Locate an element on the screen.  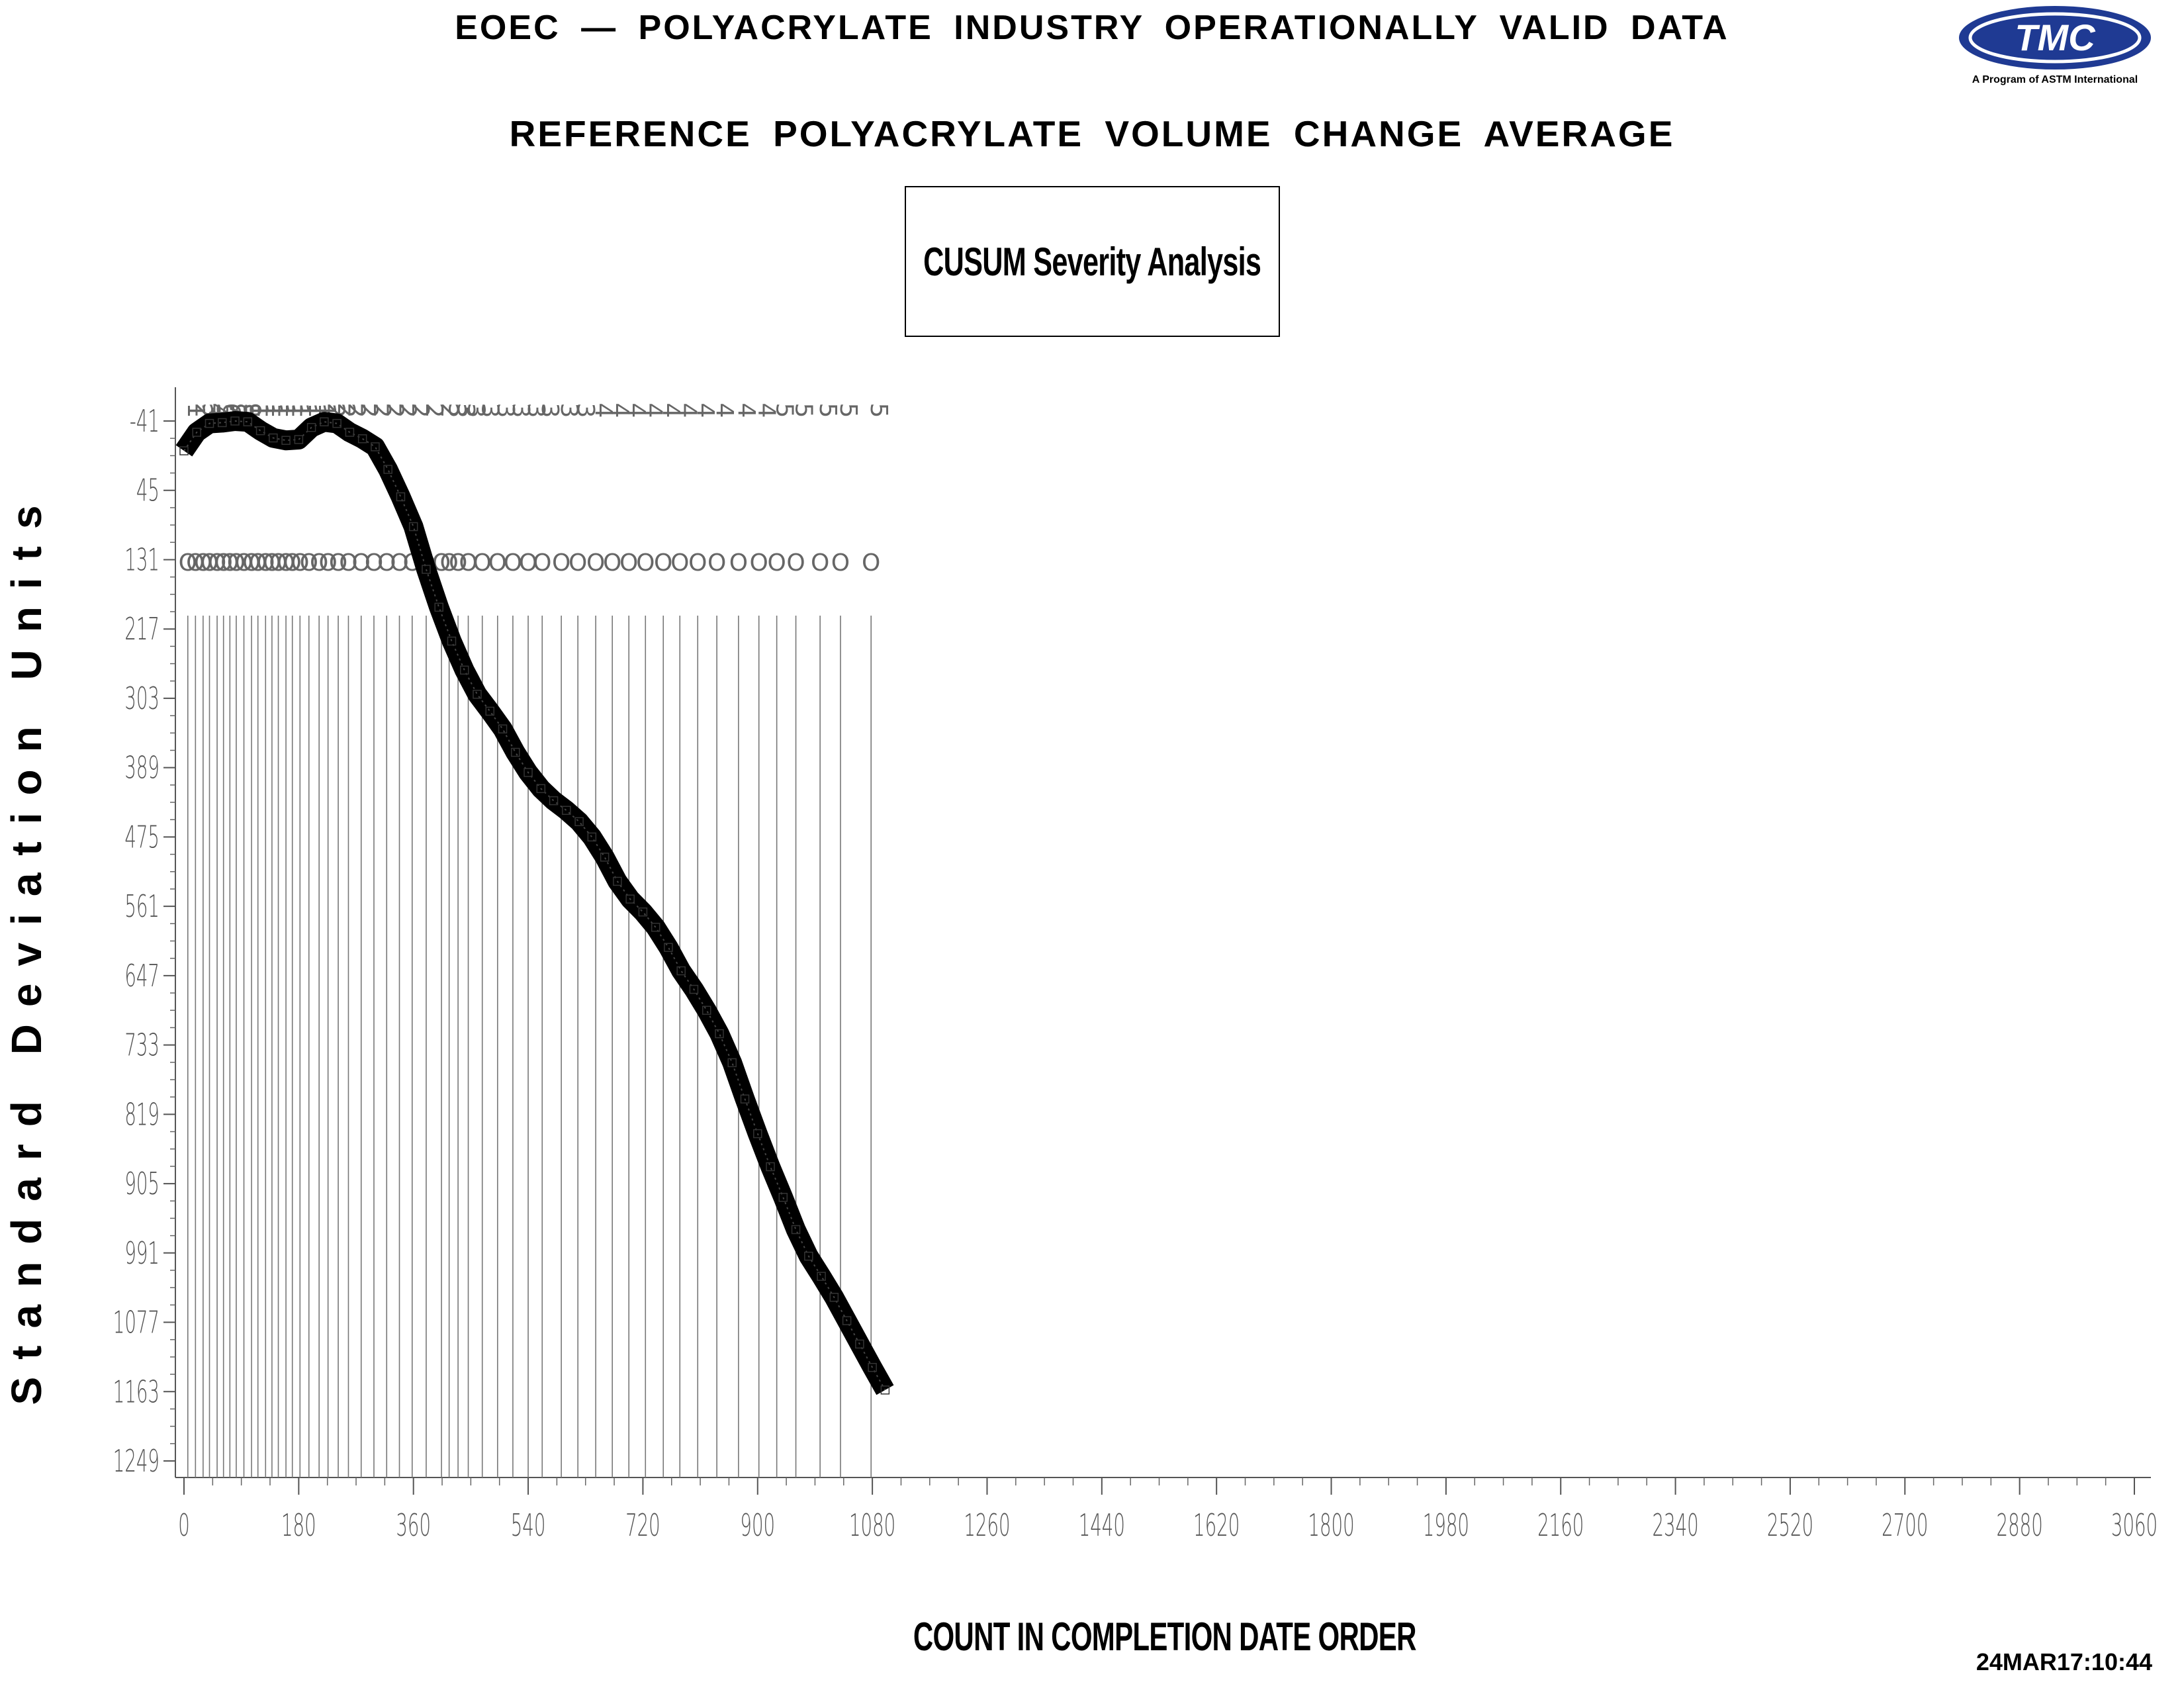
x-tick-label: 3060 is located at coordinates (2134, 1525).